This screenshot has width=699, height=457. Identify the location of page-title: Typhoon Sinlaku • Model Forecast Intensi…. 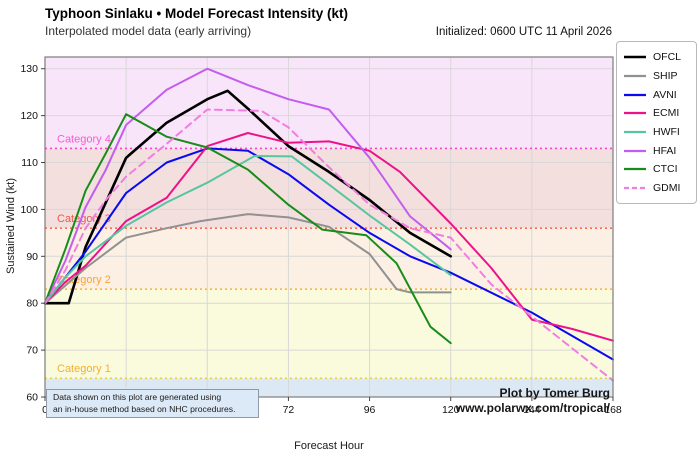
(197, 13).